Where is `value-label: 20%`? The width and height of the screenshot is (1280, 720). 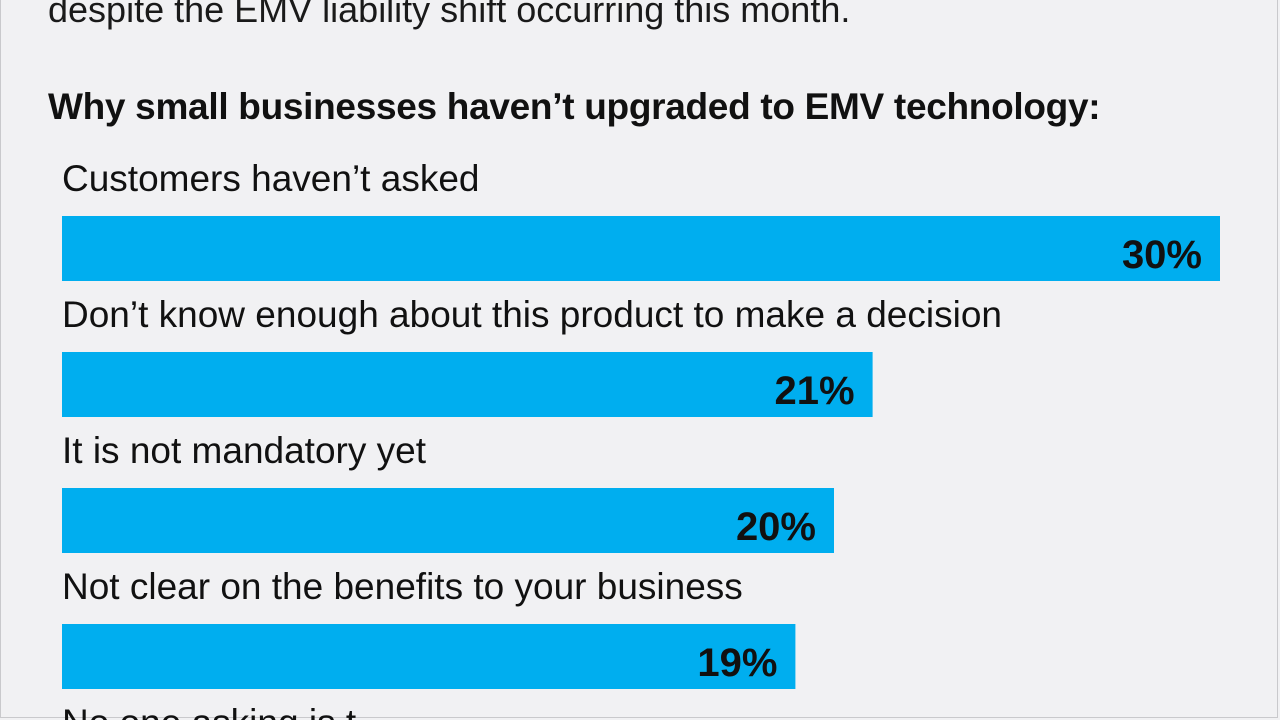 value-label: 20% is located at coordinates (776, 527).